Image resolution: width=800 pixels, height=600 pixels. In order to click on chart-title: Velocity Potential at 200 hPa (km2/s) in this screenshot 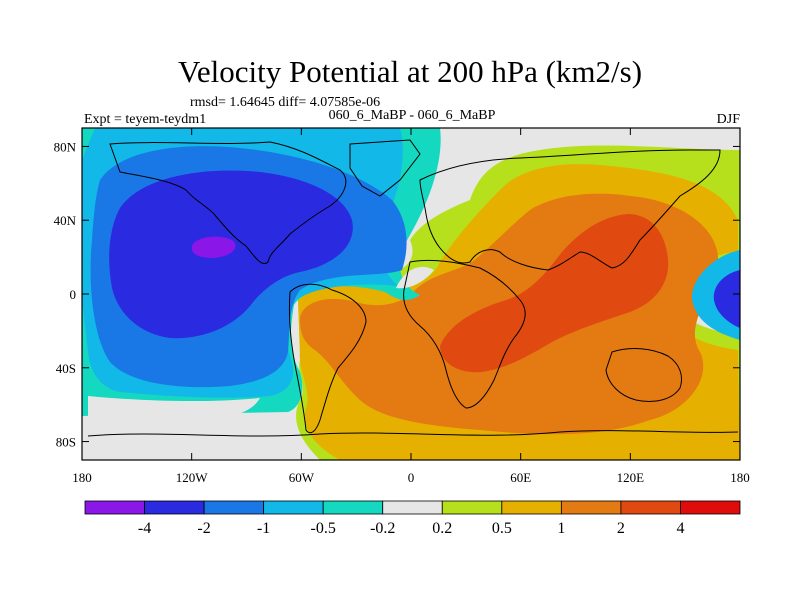, I will do `click(410, 71)`.